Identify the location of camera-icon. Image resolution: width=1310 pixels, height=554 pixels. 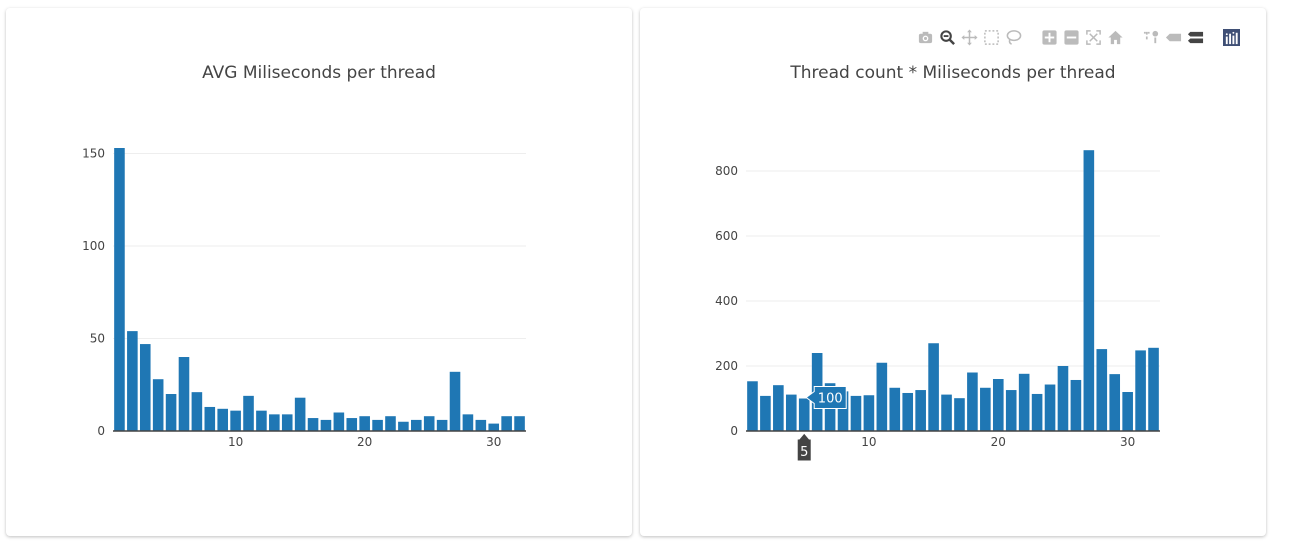
(925, 37).